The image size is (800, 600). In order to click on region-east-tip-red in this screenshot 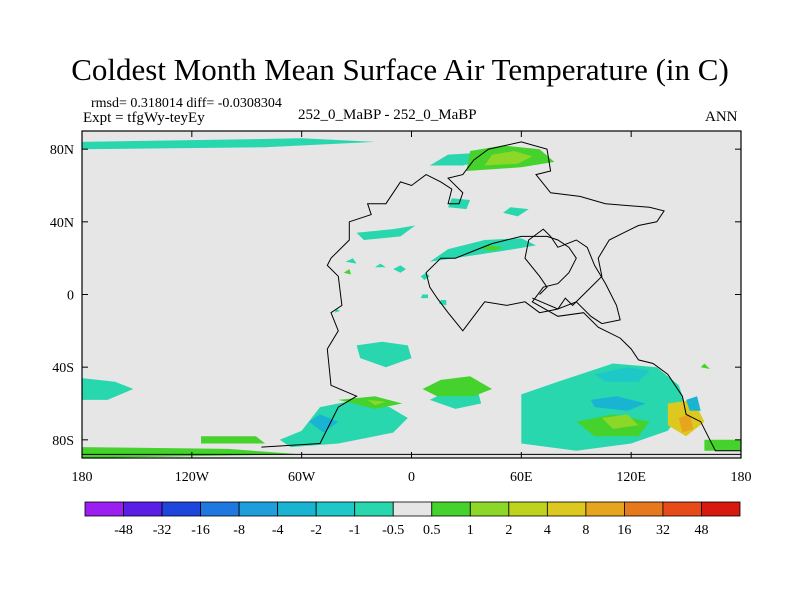, I will do `click(686, 423)`.